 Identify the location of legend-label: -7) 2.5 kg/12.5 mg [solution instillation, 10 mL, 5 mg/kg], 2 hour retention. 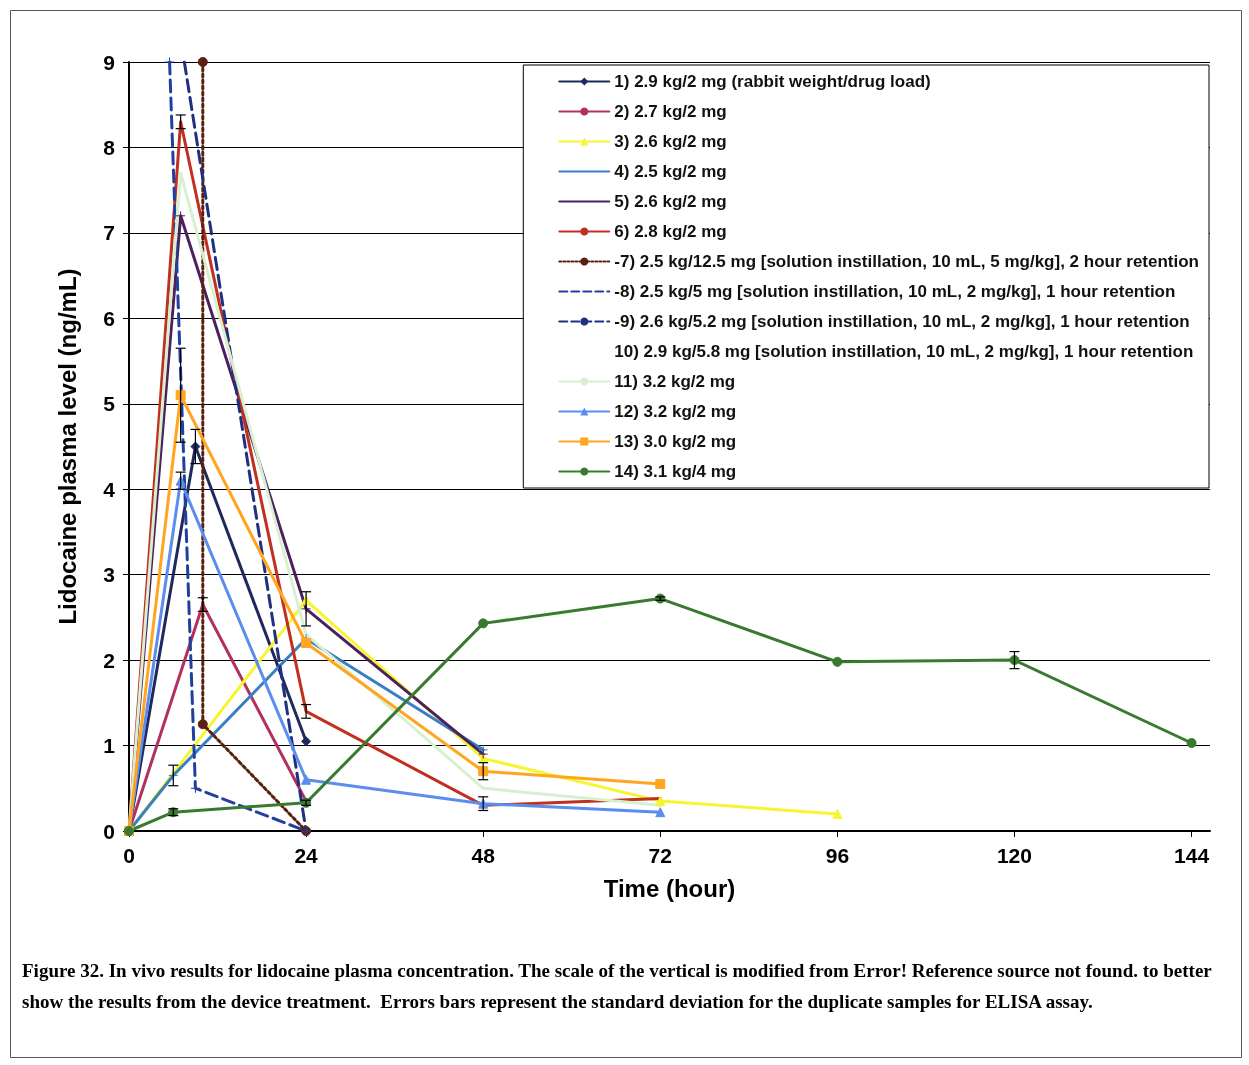
(906, 261).